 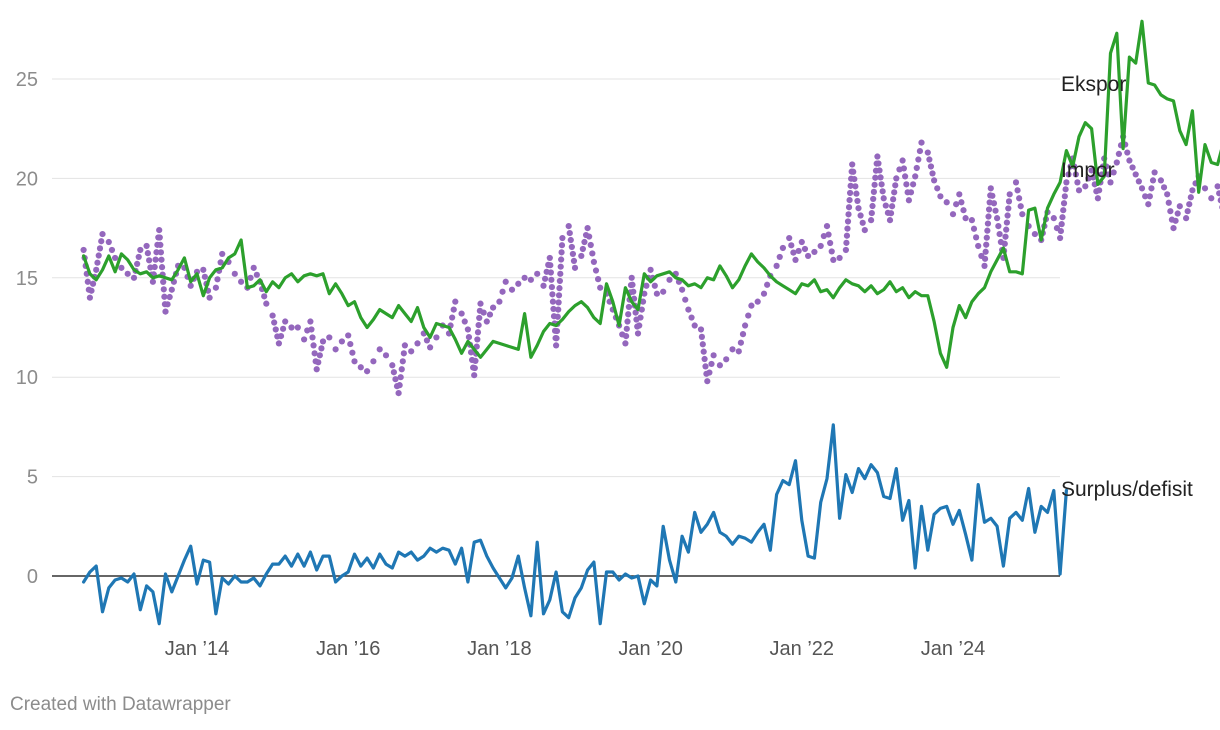 What do you see at coordinates (802, 649) in the screenshot?
I see `x-tick-label: Jan ’22` at bounding box center [802, 649].